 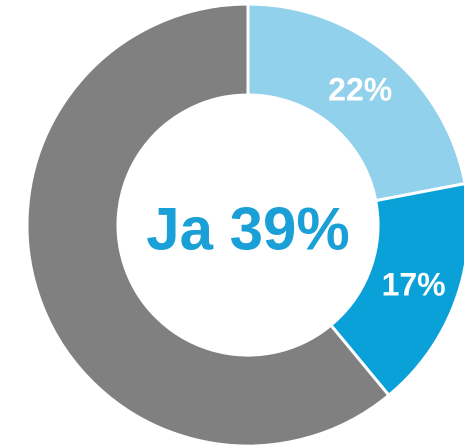 What do you see at coordinates (248, 229) in the screenshot?
I see `center-label: Ja 39%` at bounding box center [248, 229].